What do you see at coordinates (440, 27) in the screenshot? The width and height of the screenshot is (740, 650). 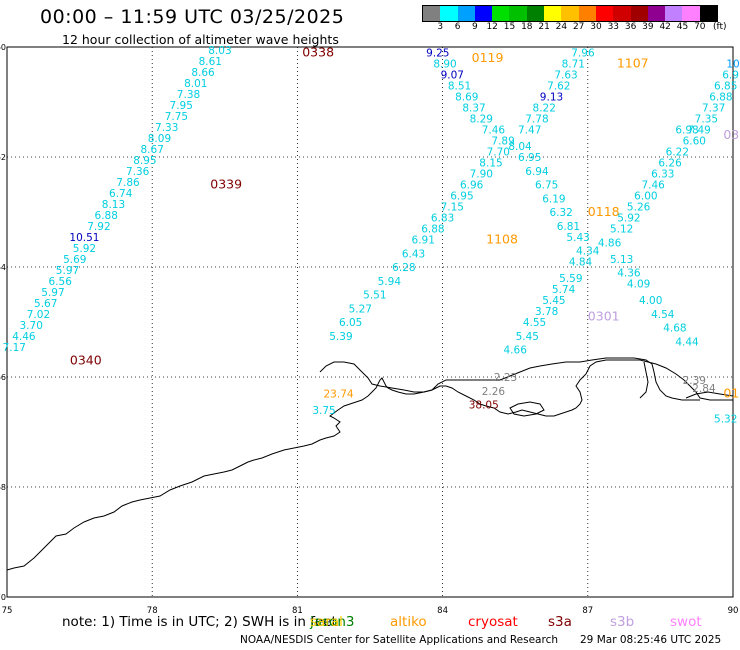 I see `colorbar-label: 3` at bounding box center [440, 27].